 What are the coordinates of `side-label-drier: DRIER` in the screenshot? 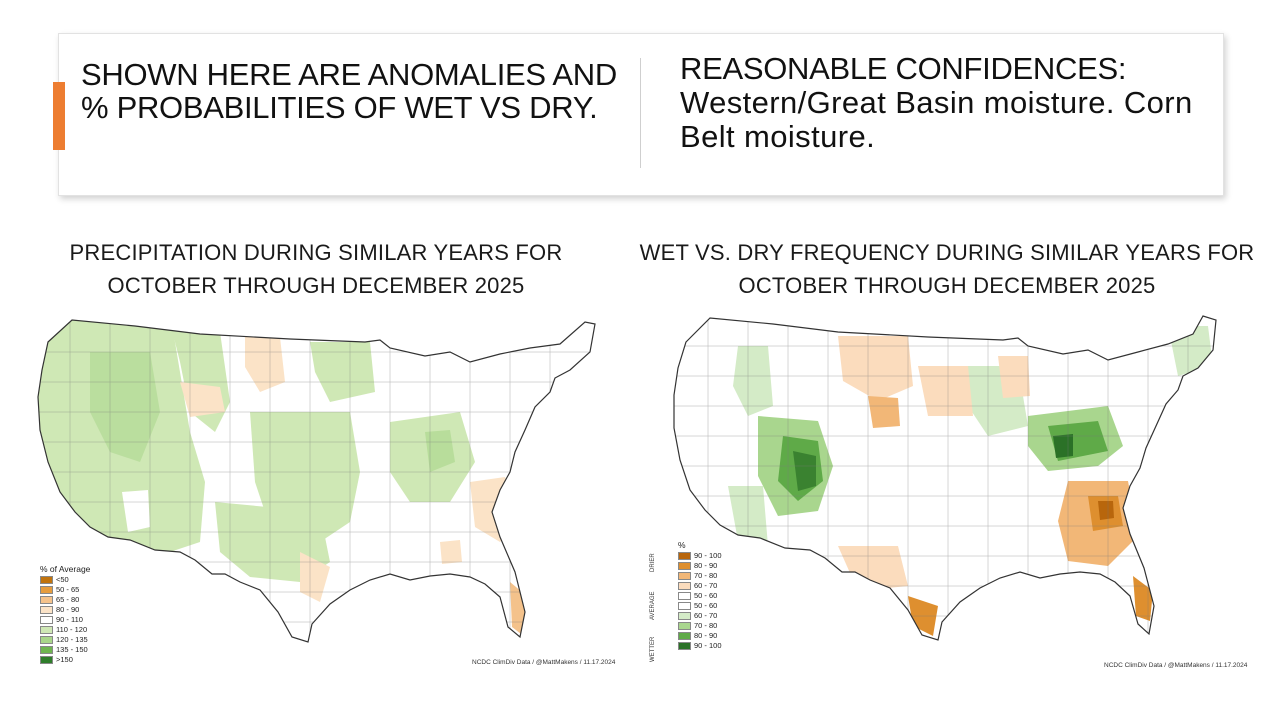 It's located at (653, 562).